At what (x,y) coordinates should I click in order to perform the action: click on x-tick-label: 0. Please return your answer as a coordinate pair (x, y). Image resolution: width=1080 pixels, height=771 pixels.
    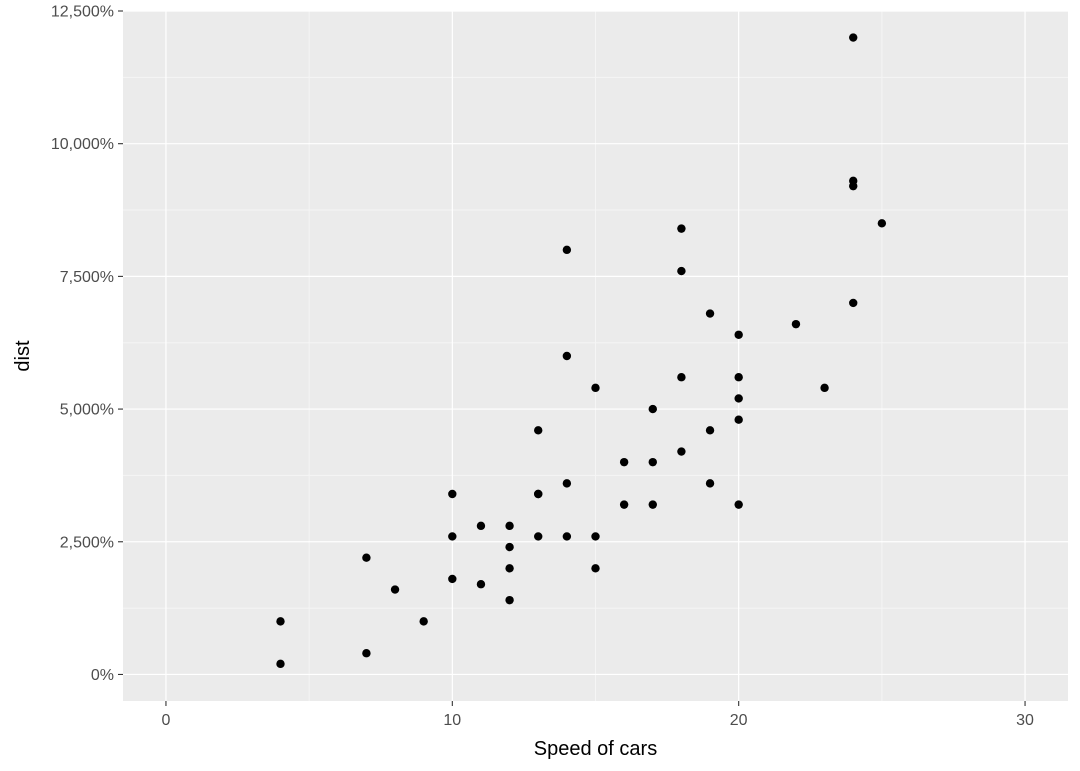
    Looking at the image, I should click on (166, 720).